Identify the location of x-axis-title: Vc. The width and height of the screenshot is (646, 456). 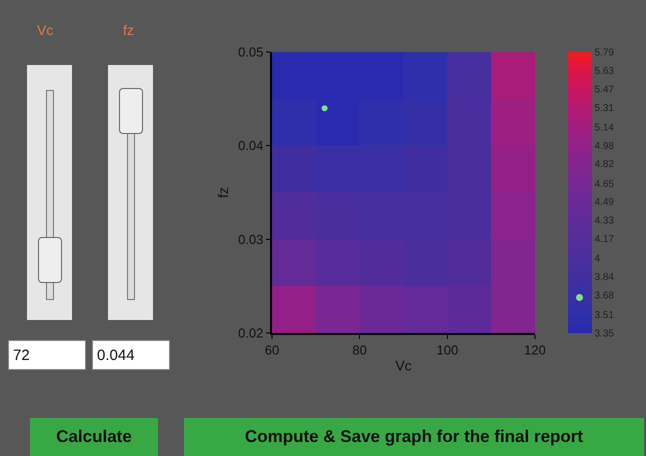
(403, 365).